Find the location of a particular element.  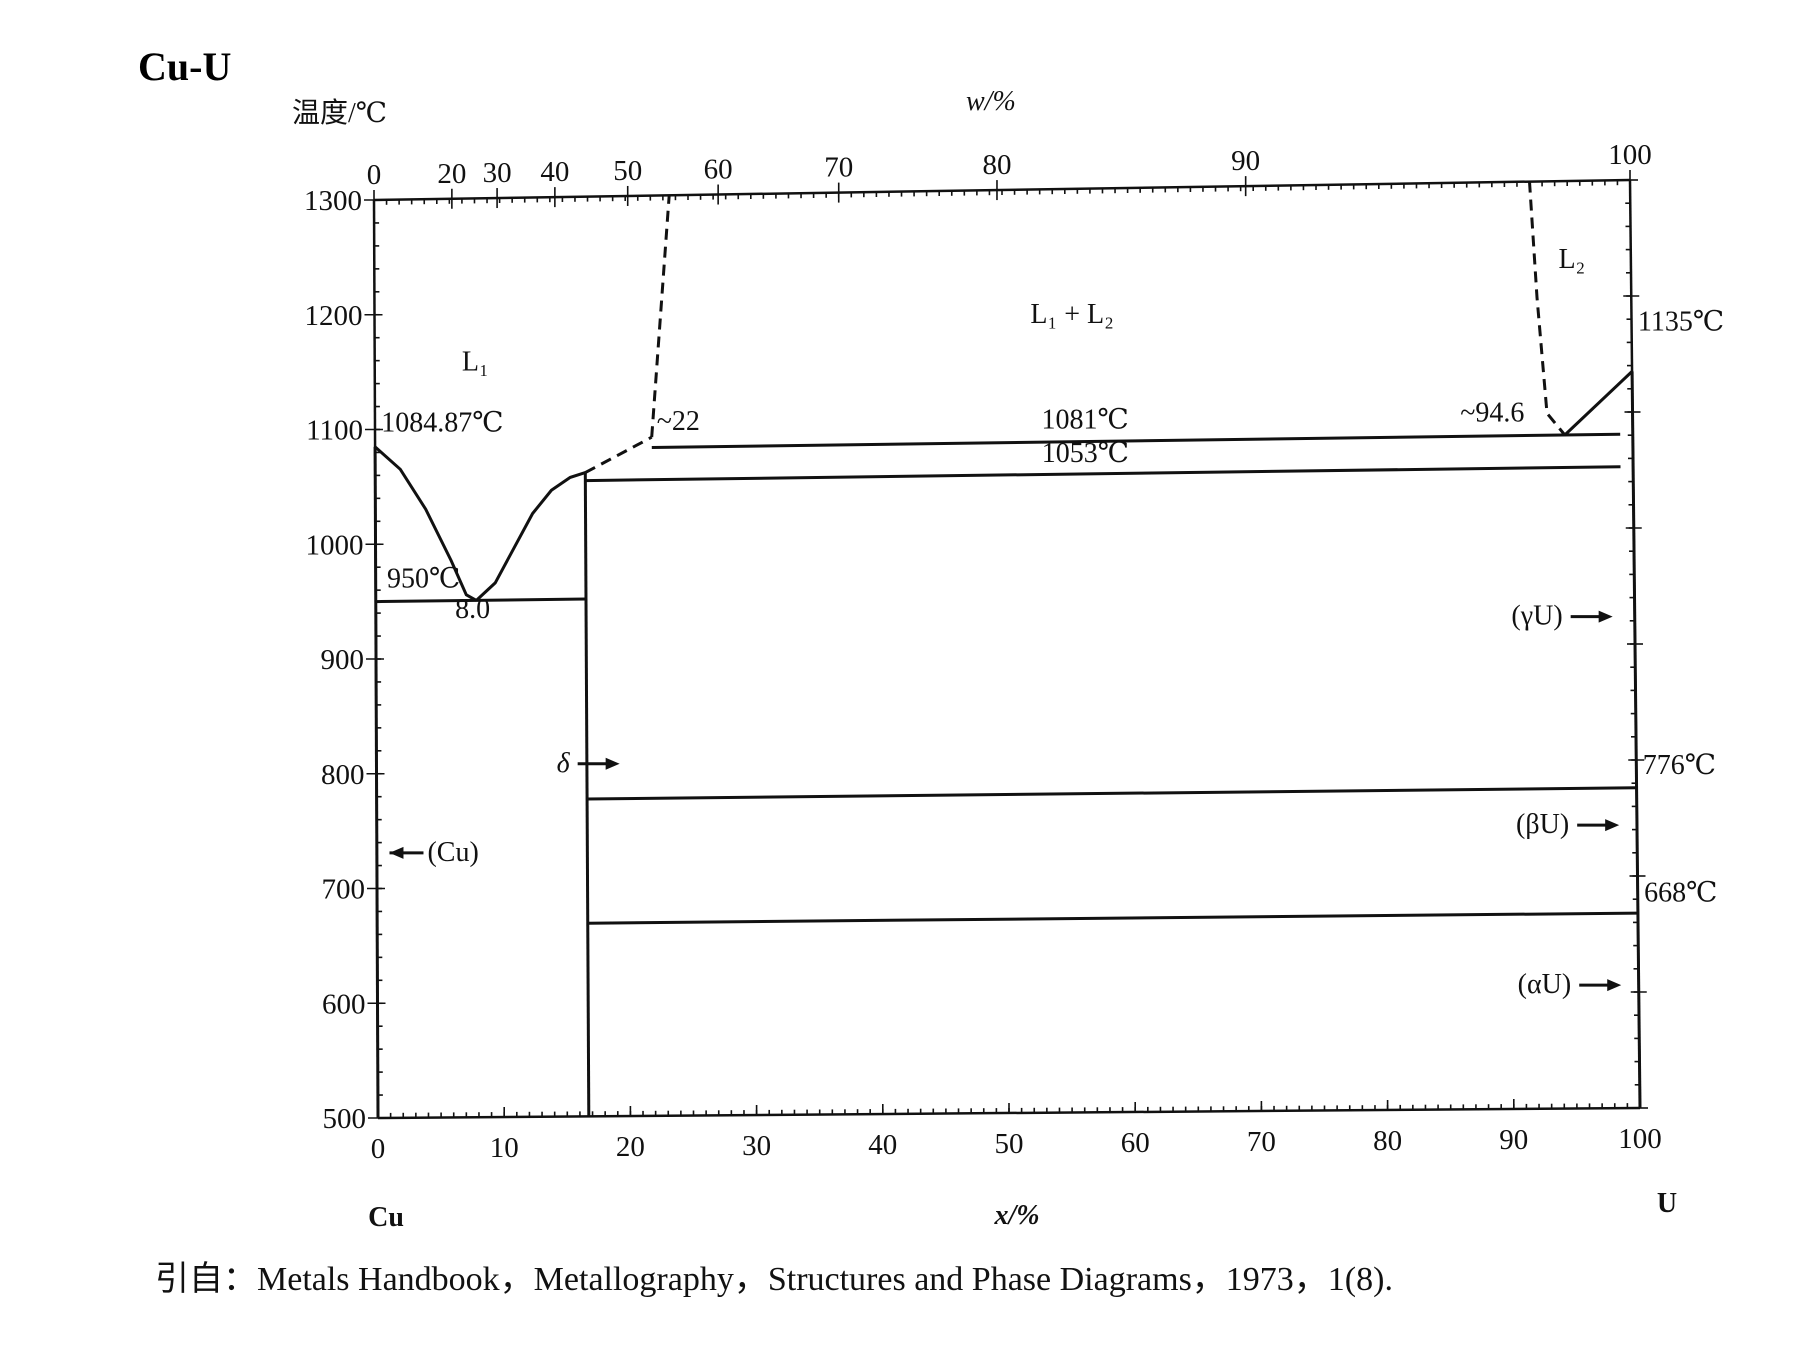

phase-label: (βU) is located at coordinates (1542, 824).